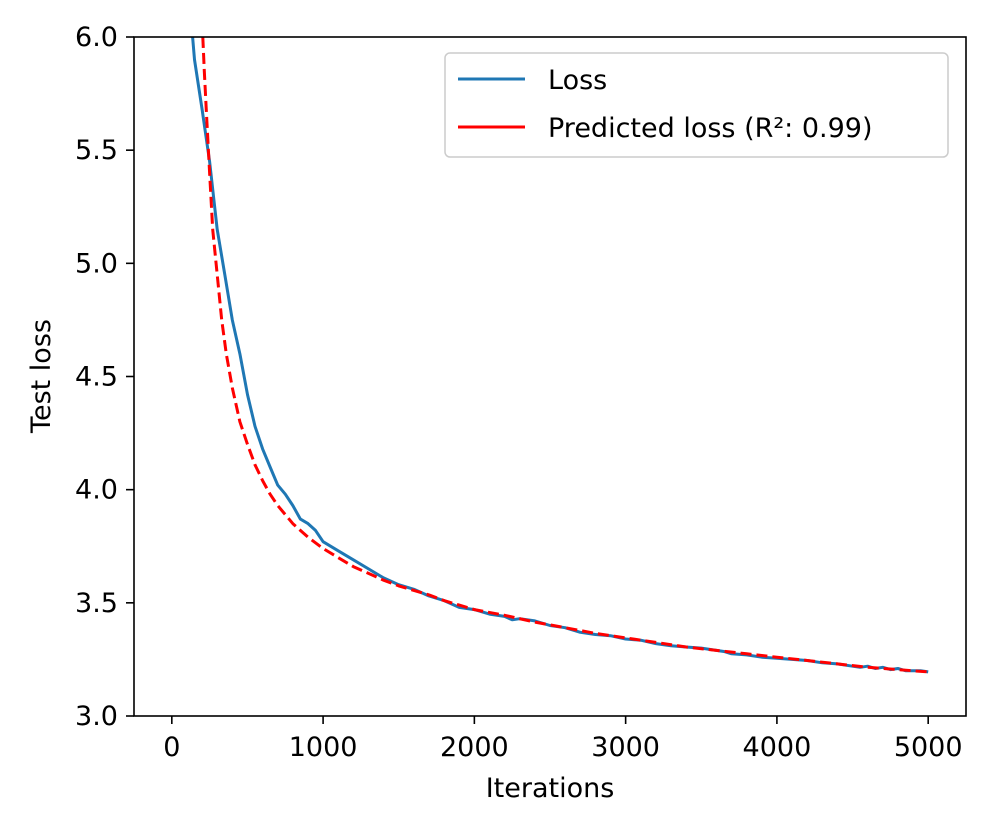 This screenshot has width=996, height=830. What do you see at coordinates (96, 37) in the screenshot?
I see `y-tick-label: 6.0` at bounding box center [96, 37].